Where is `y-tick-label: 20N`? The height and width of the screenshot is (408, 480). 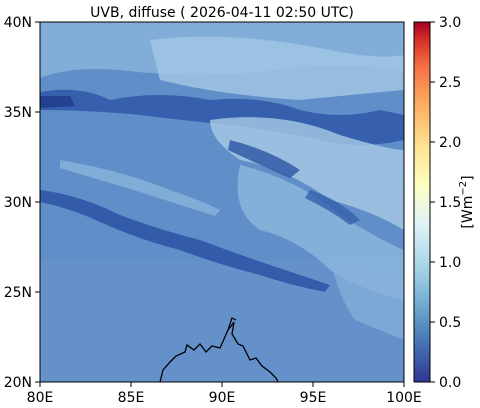 y-tick-label: 20N is located at coordinates (18, 383).